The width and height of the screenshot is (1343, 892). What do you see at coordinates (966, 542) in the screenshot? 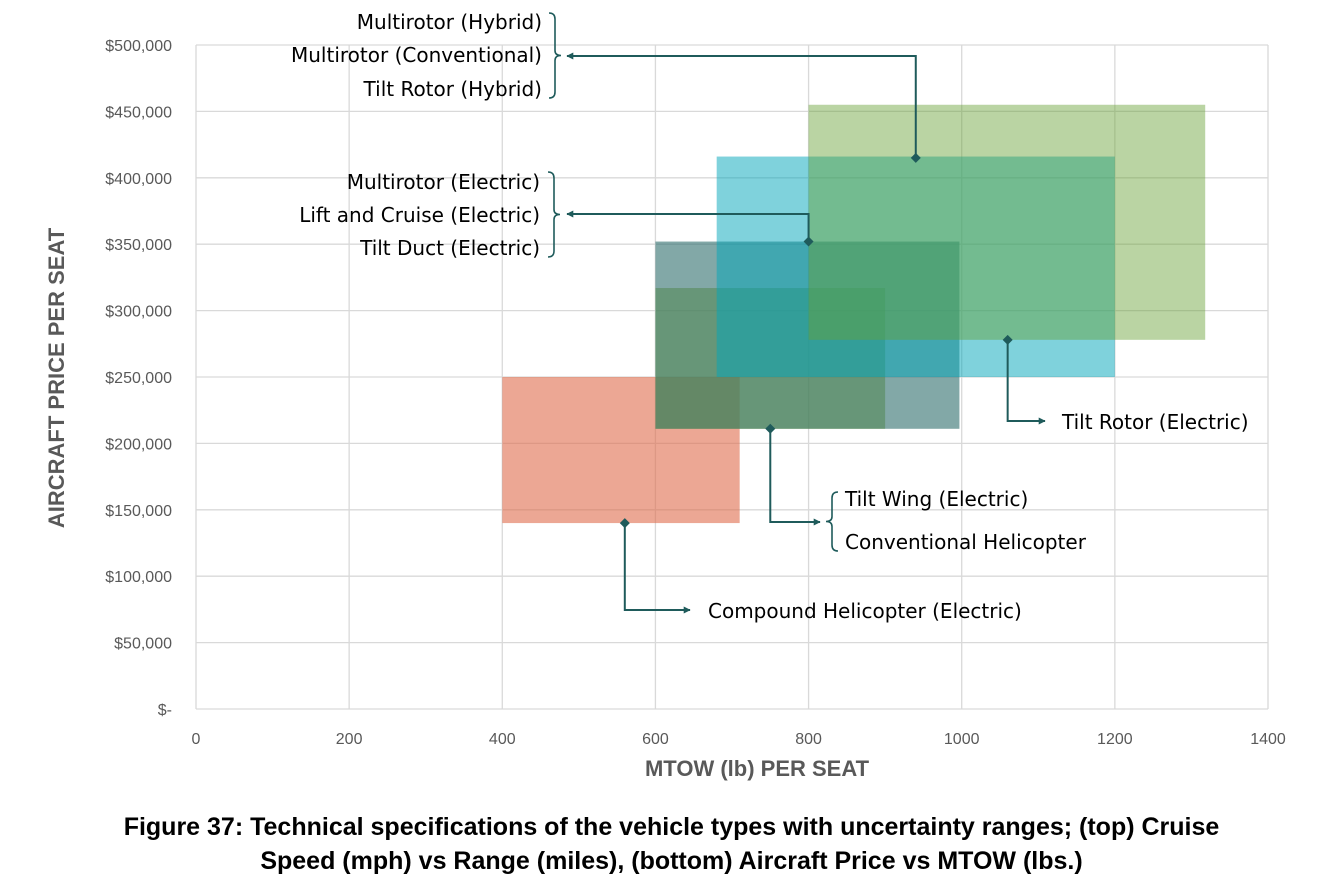
I see `series-label: Conventional Helicopter` at bounding box center [966, 542].